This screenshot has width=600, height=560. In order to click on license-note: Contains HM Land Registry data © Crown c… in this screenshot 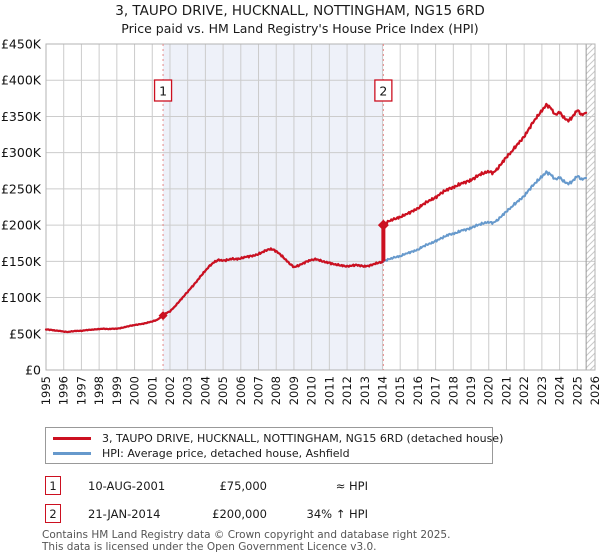, I will do `click(246, 541)`.